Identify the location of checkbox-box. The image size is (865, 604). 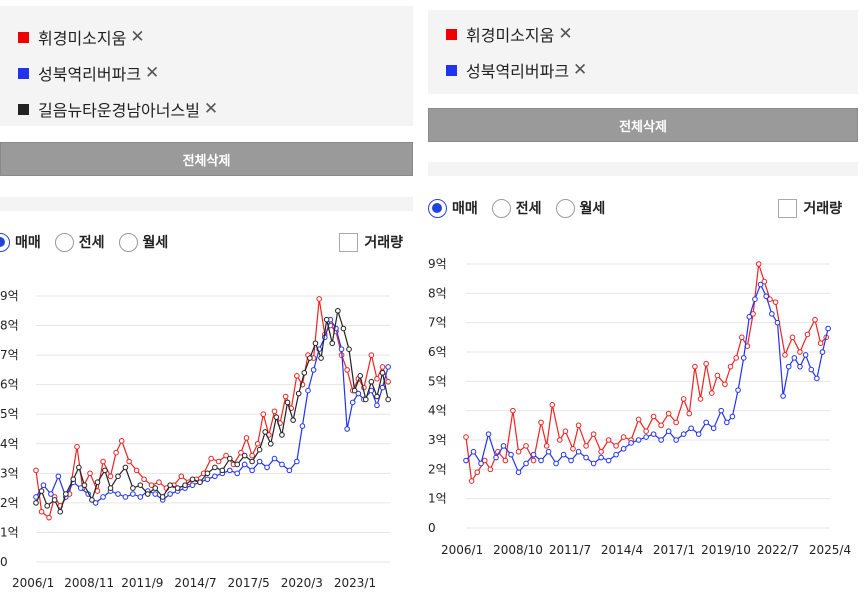
(349, 242).